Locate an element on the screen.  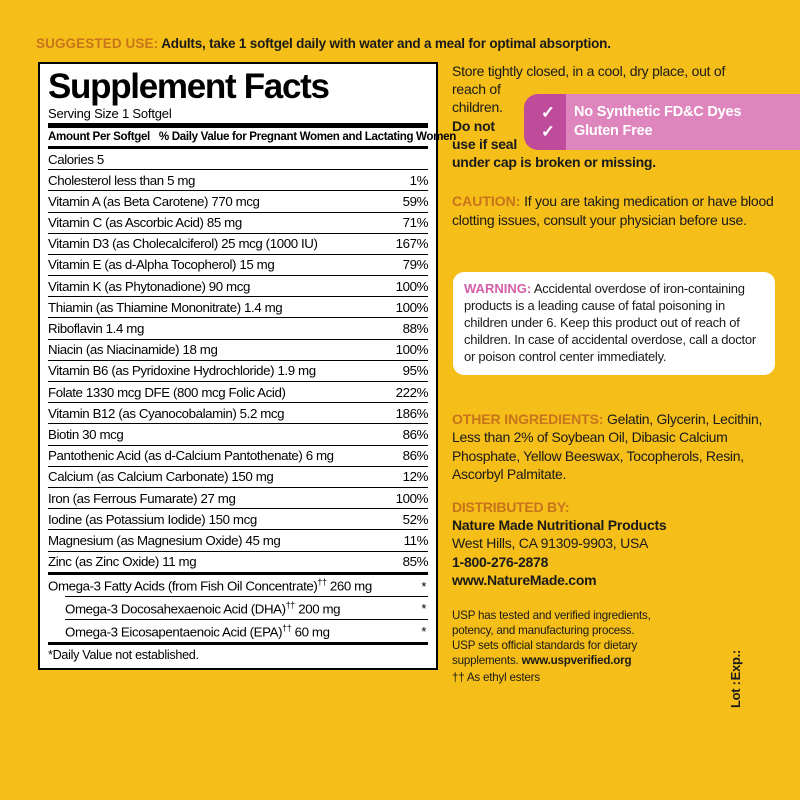
usp-line-1: USP has tested and verified ingredients, is located at coordinates (551, 615).